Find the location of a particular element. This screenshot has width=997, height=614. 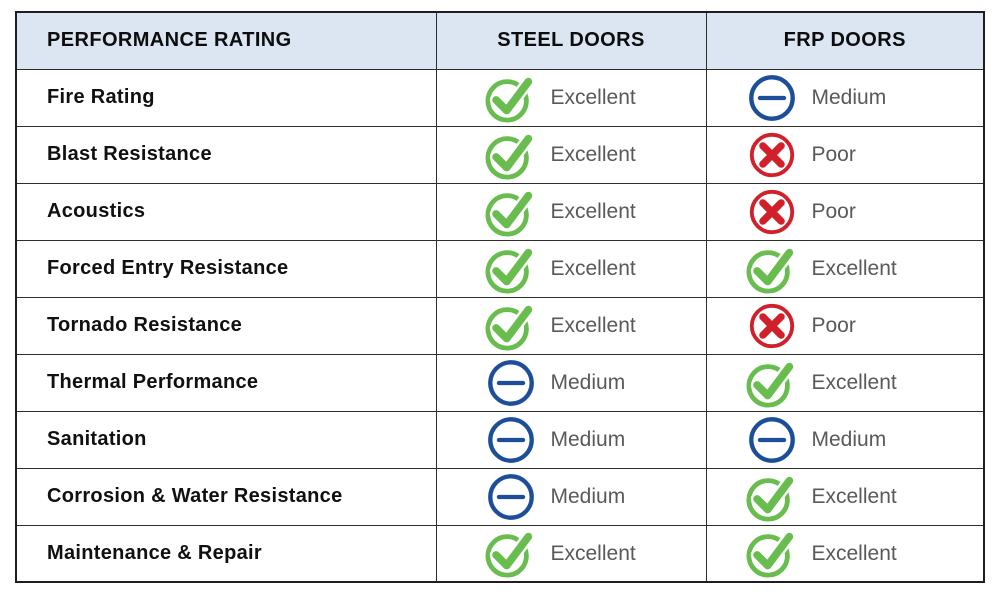

header-row: PERFORMANCE RATING STEEL DOORS FRP DOORS is located at coordinates (500, 40).